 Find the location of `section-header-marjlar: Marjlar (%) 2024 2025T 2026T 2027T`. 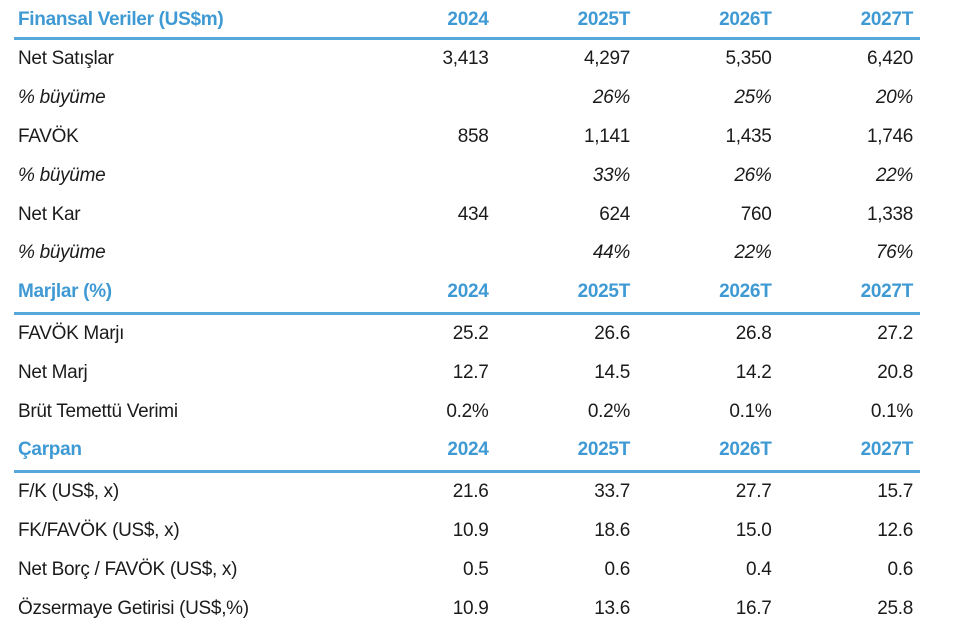

section-header-marjlar: Marjlar (%) 2024 2025T 2026T 2027T is located at coordinates (467, 293).